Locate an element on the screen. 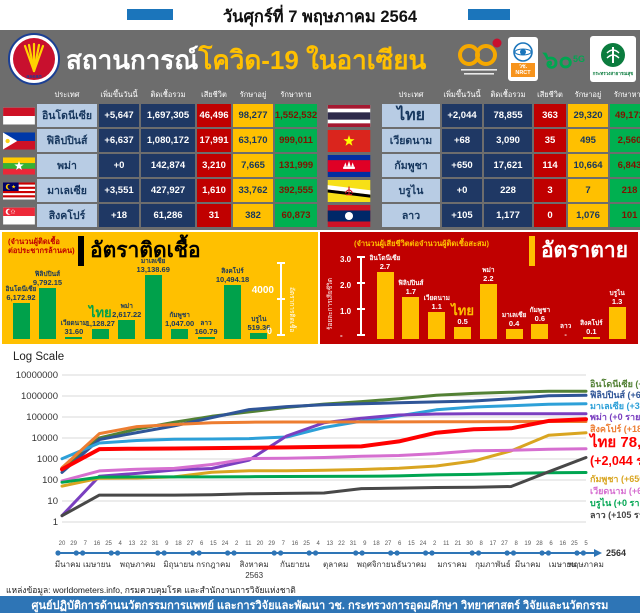 This screenshot has width=640, height=615. recovered: 1,552,532 is located at coordinates (296, 115).